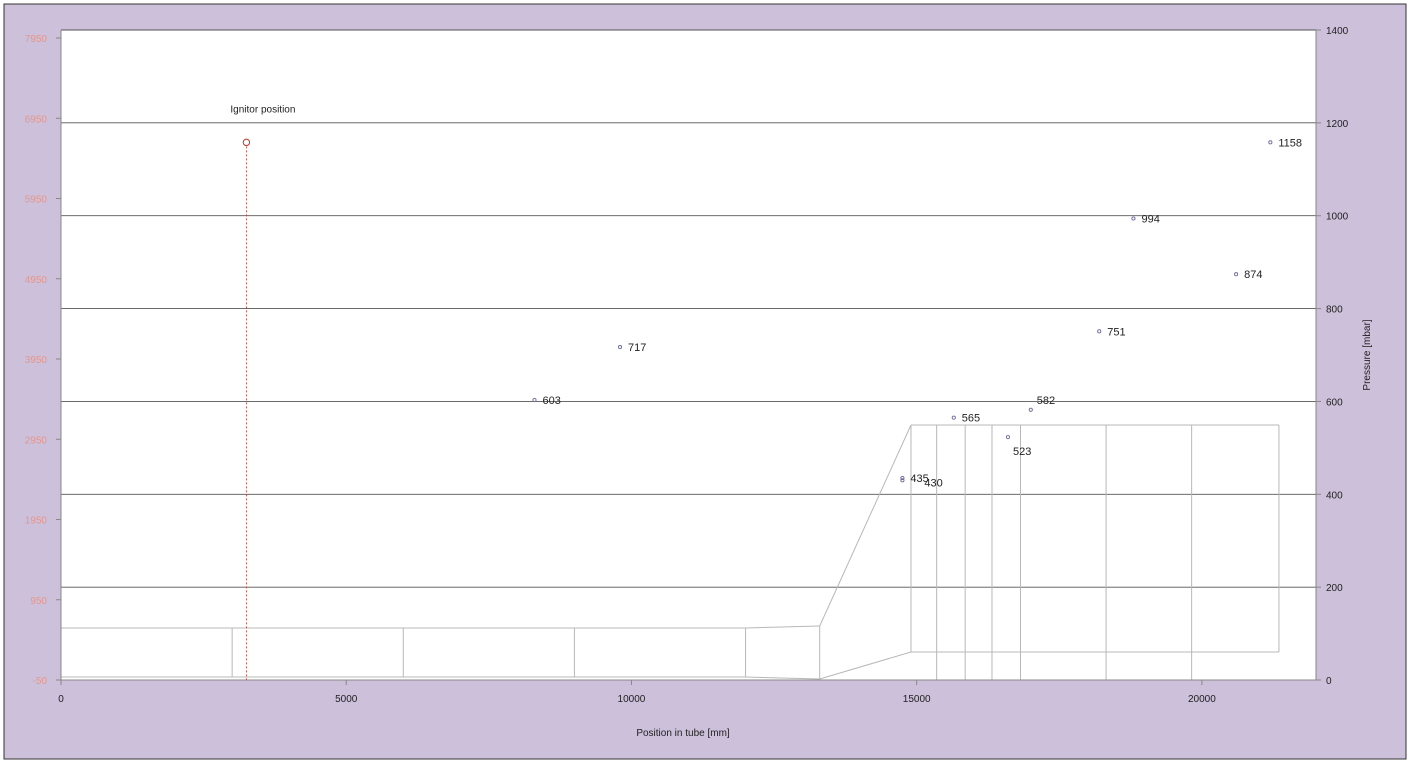 The height and width of the screenshot is (768, 1410). What do you see at coordinates (551, 401) in the screenshot?
I see `data-label: 603` at bounding box center [551, 401].